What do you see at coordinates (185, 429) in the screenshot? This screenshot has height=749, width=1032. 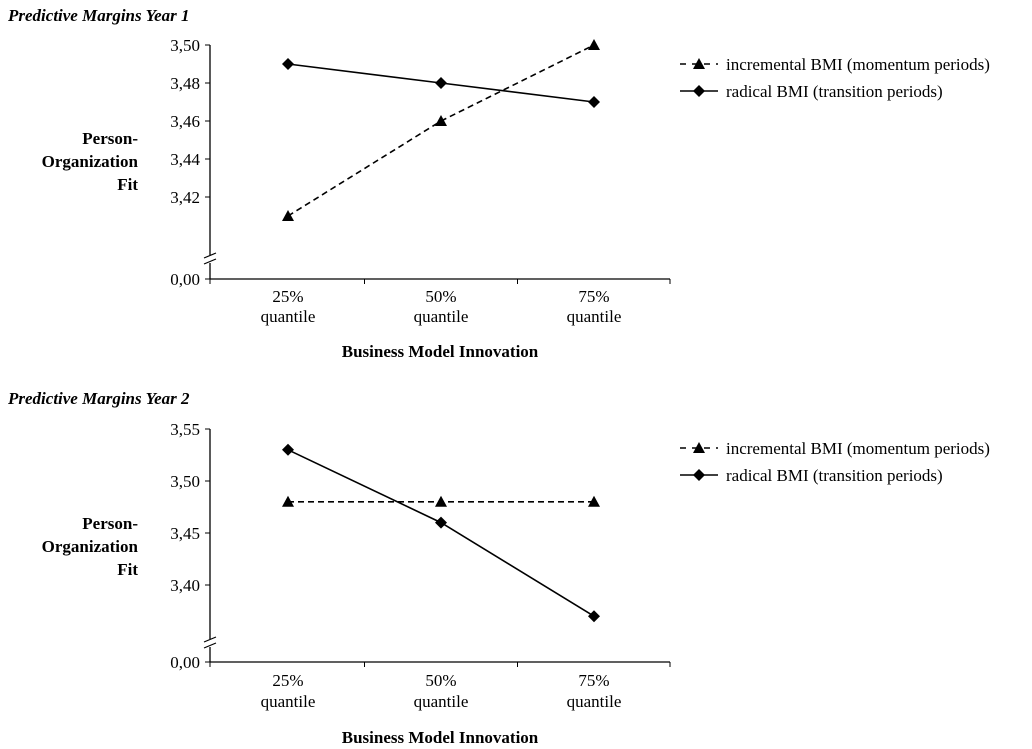 I see `y-tick-label: 3,55` at bounding box center [185, 429].